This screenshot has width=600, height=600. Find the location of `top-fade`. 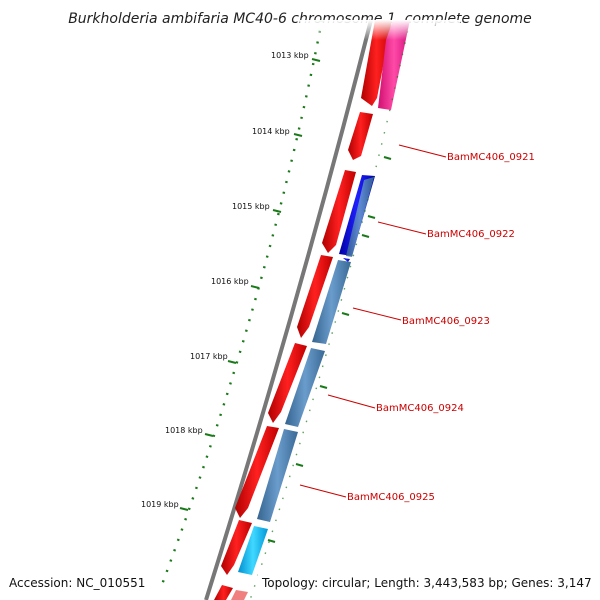

top-fade is located at coordinates (380, 30).